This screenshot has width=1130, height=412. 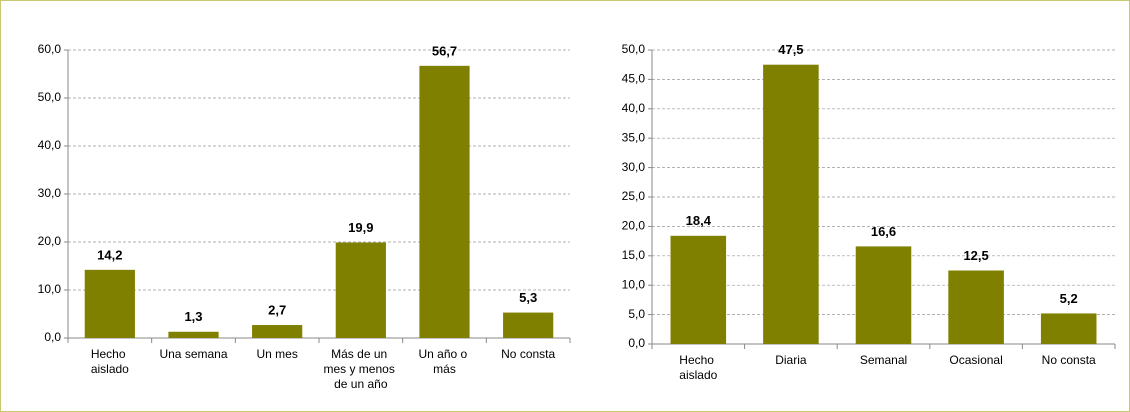 I want to click on x-tick-label: Una semana, so click(x=193, y=354).